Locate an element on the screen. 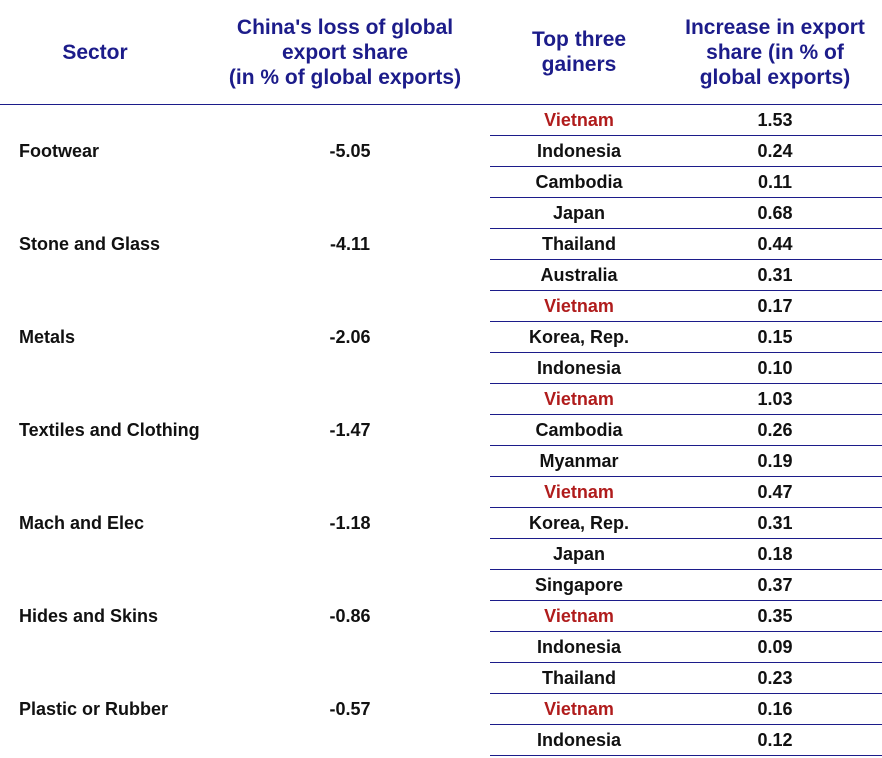  table-row: Vietnam 0.16 is located at coordinates (441, 709).